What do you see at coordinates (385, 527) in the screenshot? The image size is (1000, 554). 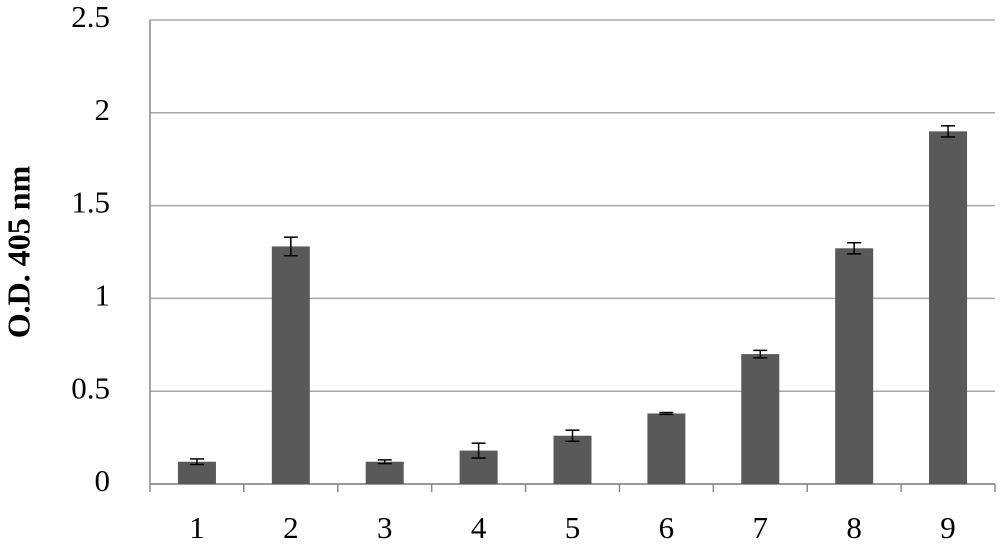 I see `x-tick-label: 3` at bounding box center [385, 527].